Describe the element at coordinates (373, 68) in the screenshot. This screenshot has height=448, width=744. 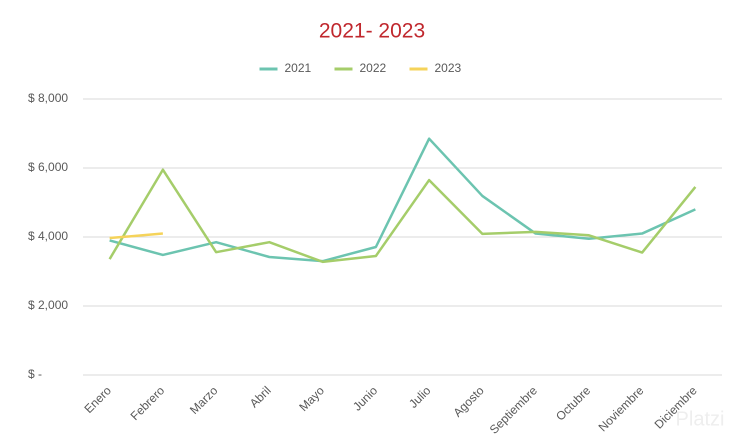
I see `legend-label: 2022` at that location.